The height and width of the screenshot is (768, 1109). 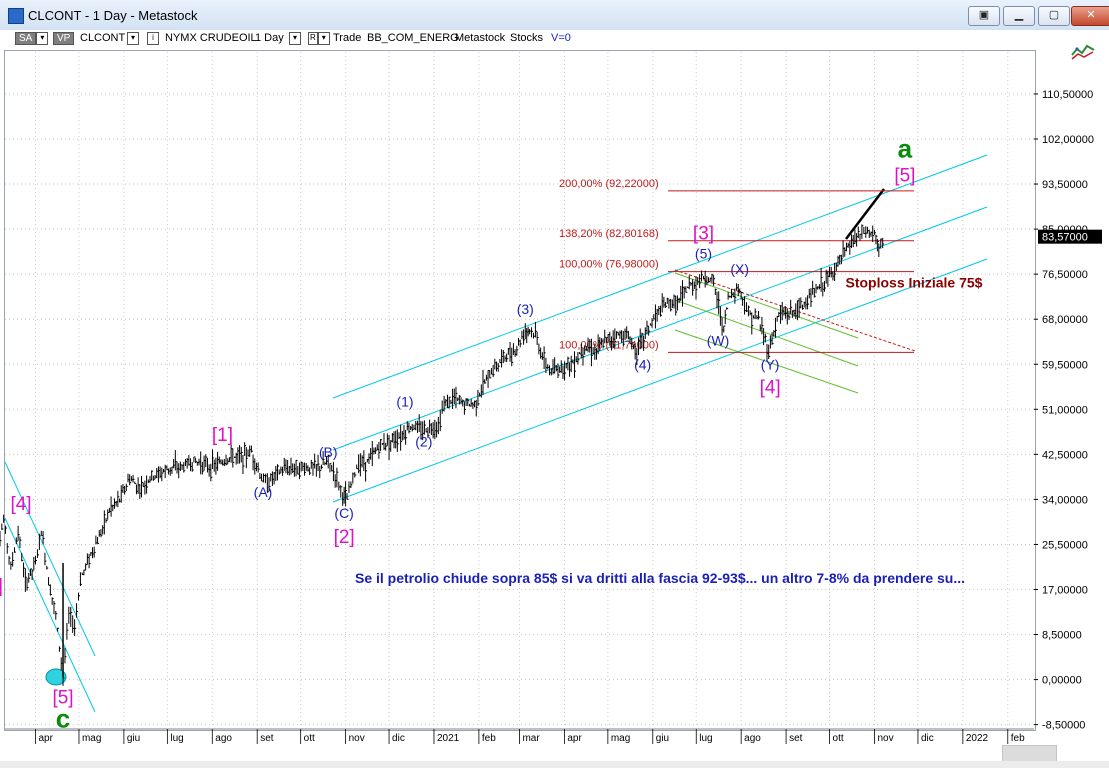 I want to click on symbol-info-button: i, so click(x=153, y=38).